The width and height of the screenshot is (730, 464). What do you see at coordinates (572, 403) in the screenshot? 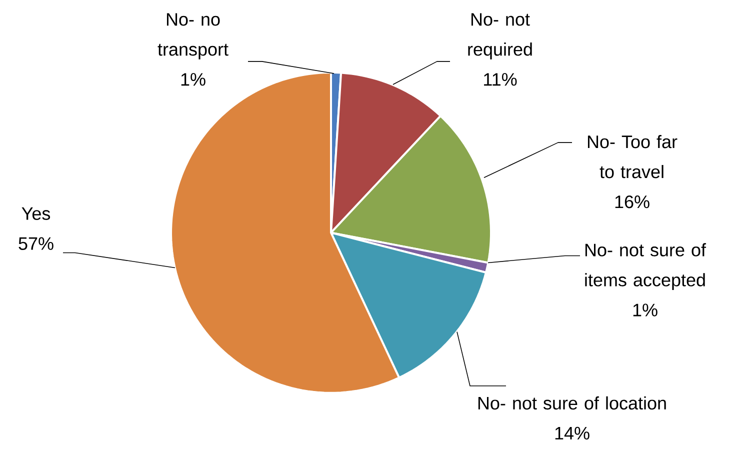
I see `slice-label: No- not sure of location` at bounding box center [572, 403].